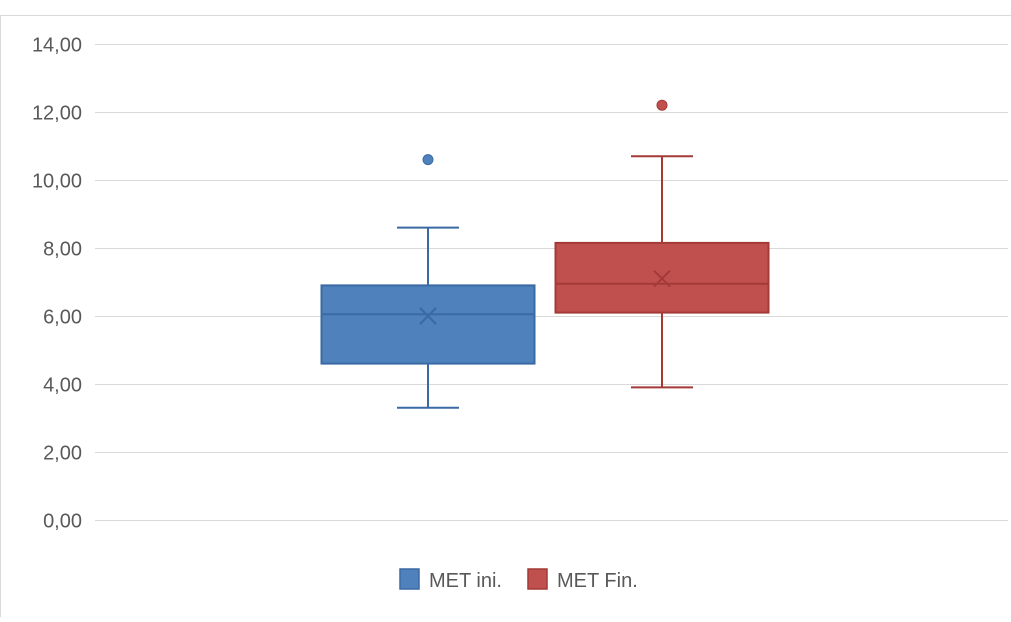 The width and height of the screenshot is (1011, 622). Describe the element at coordinates (62, 318) in the screenshot. I see `y-tick-label: 6,00` at that location.